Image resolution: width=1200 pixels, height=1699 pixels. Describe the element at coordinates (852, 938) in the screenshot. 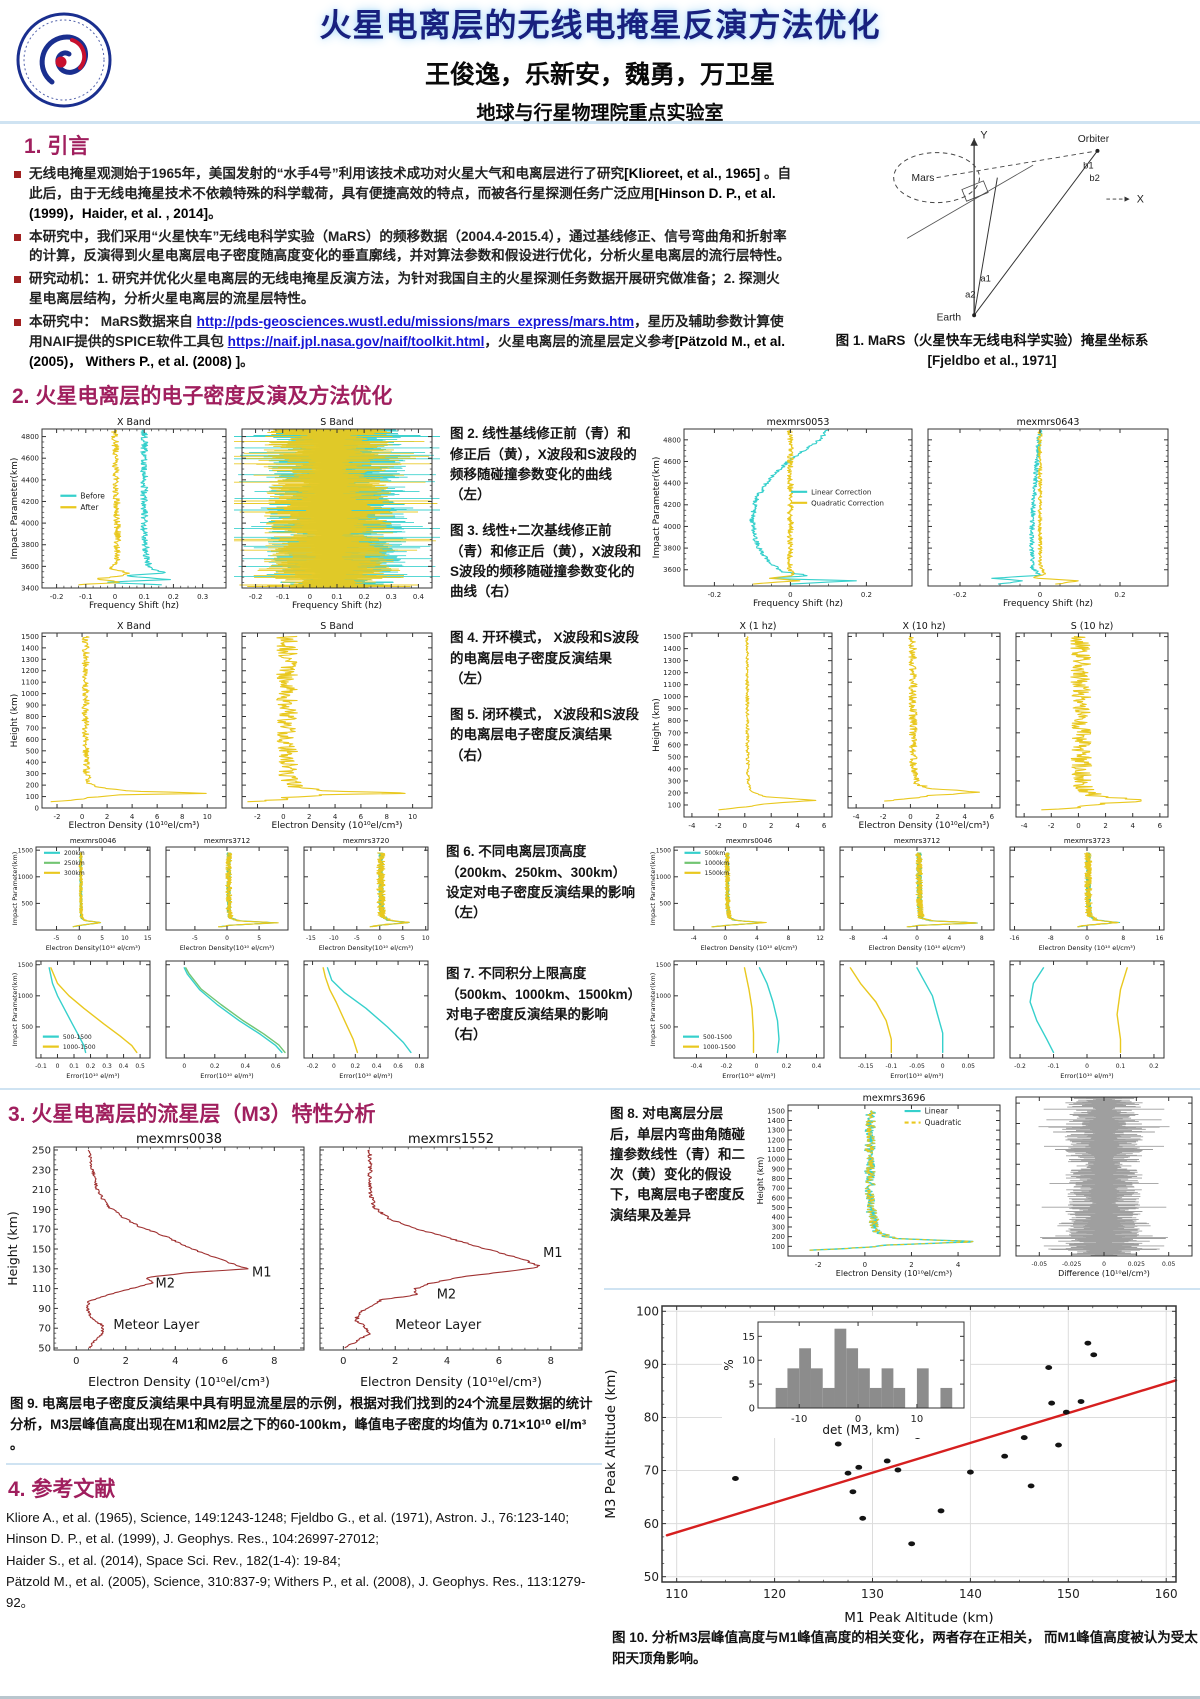

I see `svg-text: -8` at that location.